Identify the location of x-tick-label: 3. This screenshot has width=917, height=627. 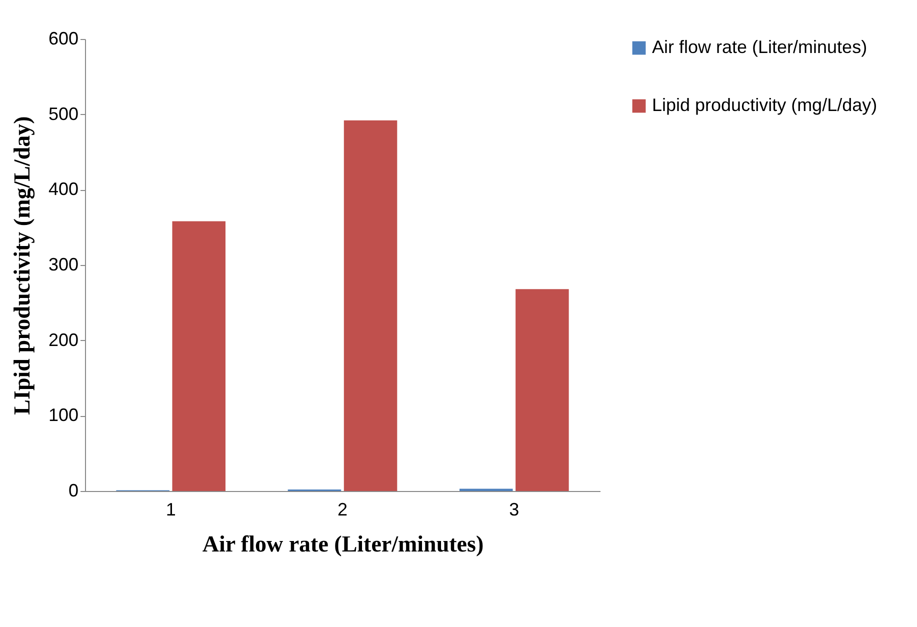
(514, 510).